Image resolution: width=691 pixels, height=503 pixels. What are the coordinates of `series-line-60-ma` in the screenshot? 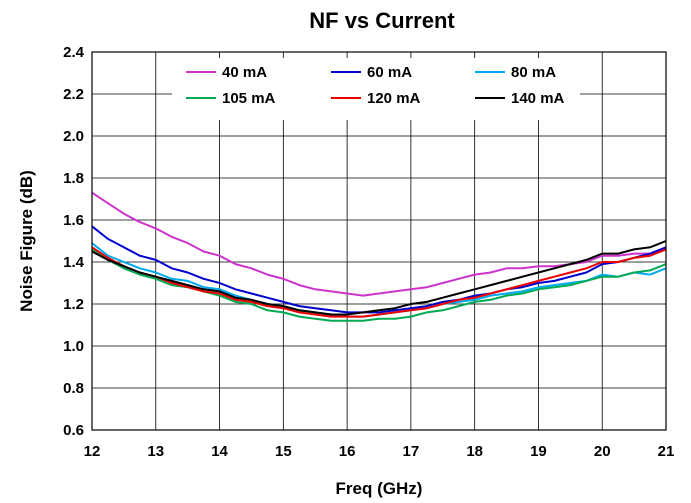 It's located at (379, 269).